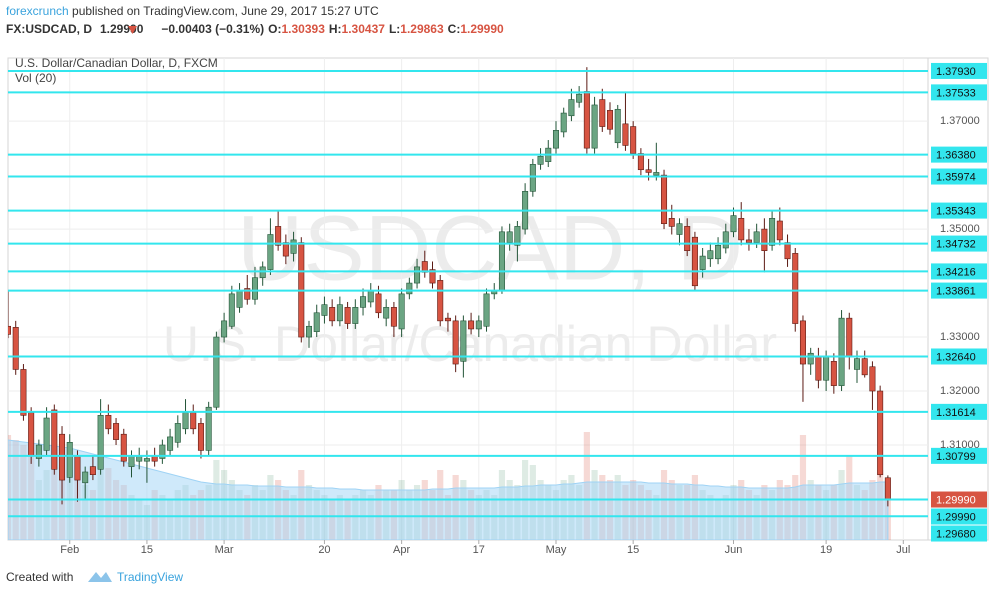 The height and width of the screenshot is (596, 990). Describe the element at coordinates (956, 93) in the screenshot. I see `level-label: 1.37533` at that location.